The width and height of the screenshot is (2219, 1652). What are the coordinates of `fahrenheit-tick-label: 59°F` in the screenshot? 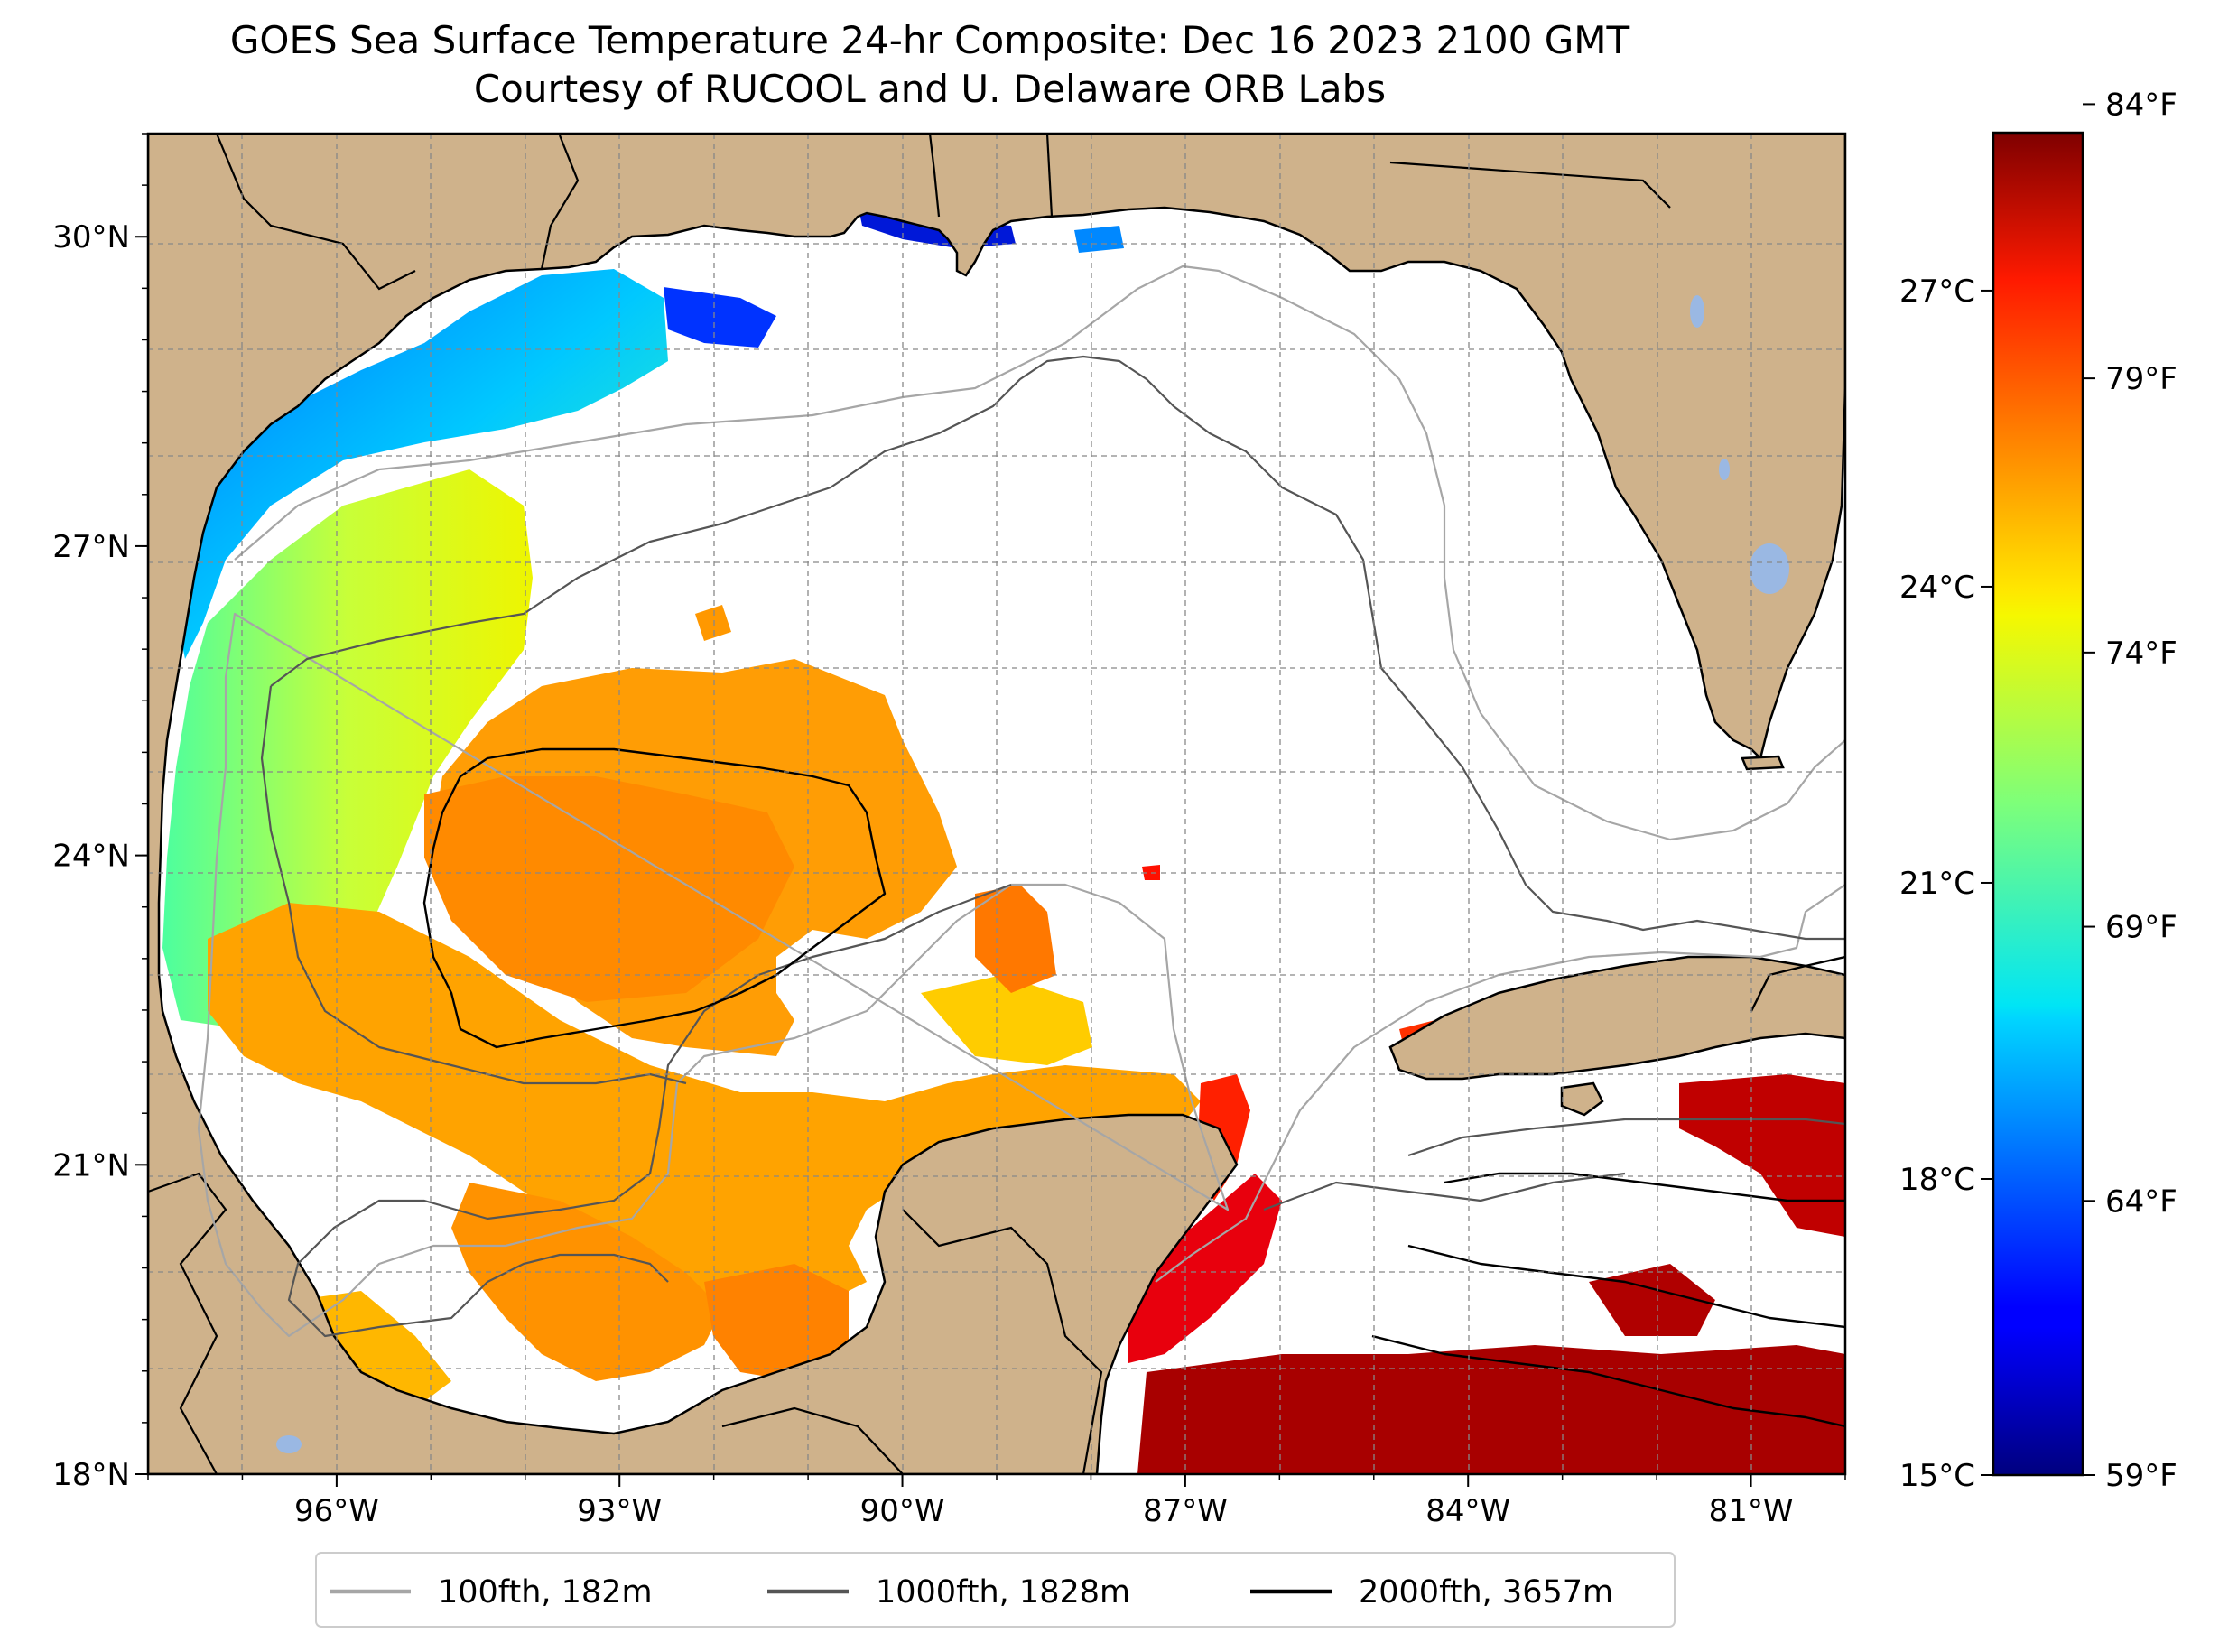 It's located at (2141, 1476).